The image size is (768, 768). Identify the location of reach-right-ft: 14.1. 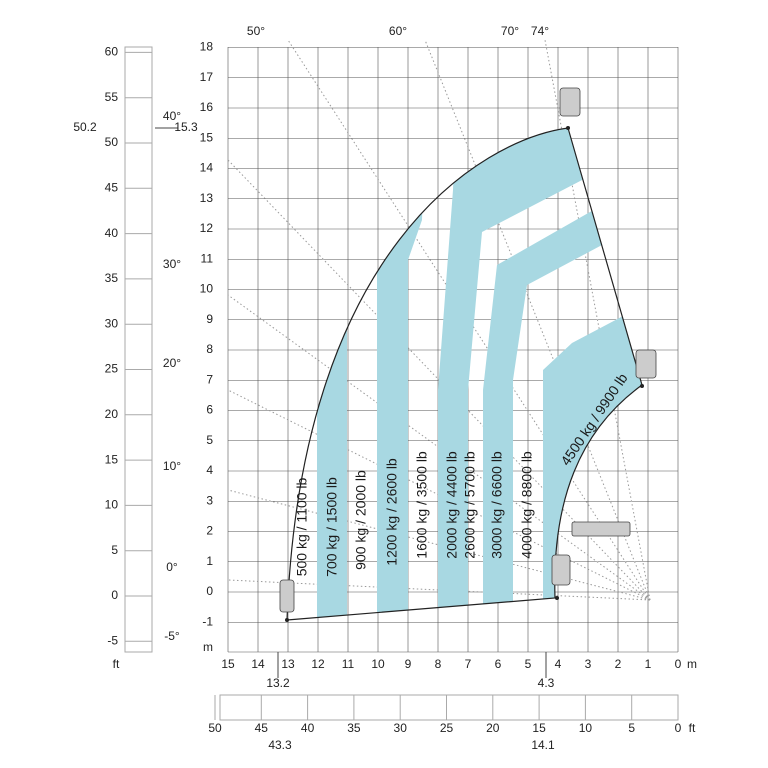
(543, 745).